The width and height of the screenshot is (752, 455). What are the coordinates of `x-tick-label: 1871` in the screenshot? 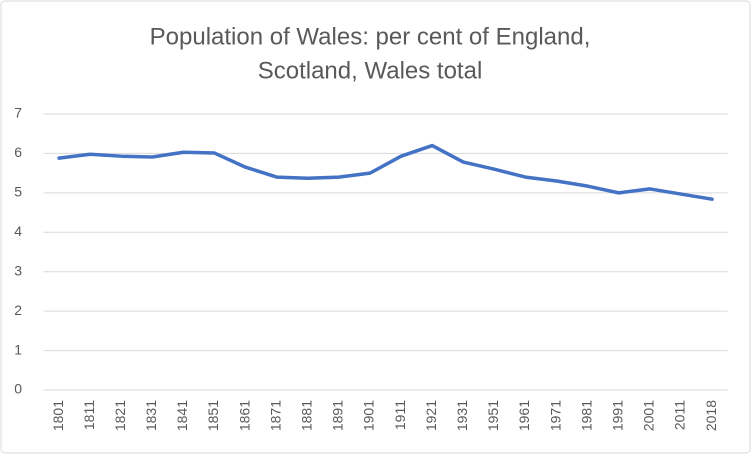 It's located at (275, 415).